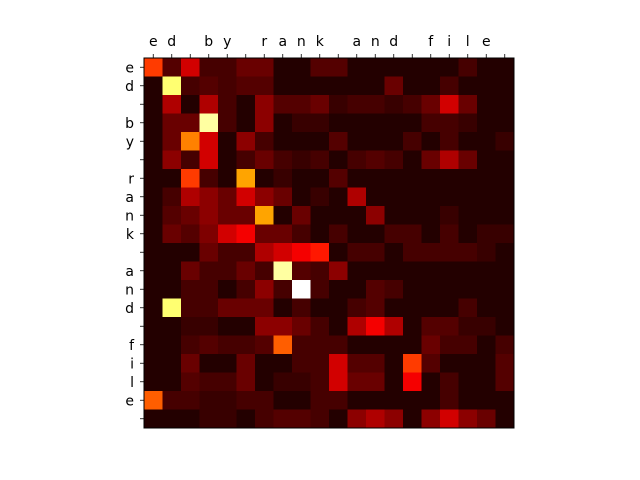 The width and height of the screenshot is (640, 480). What do you see at coordinates (130, 235) in the screenshot?
I see `y-tick-label: k` at bounding box center [130, 235].